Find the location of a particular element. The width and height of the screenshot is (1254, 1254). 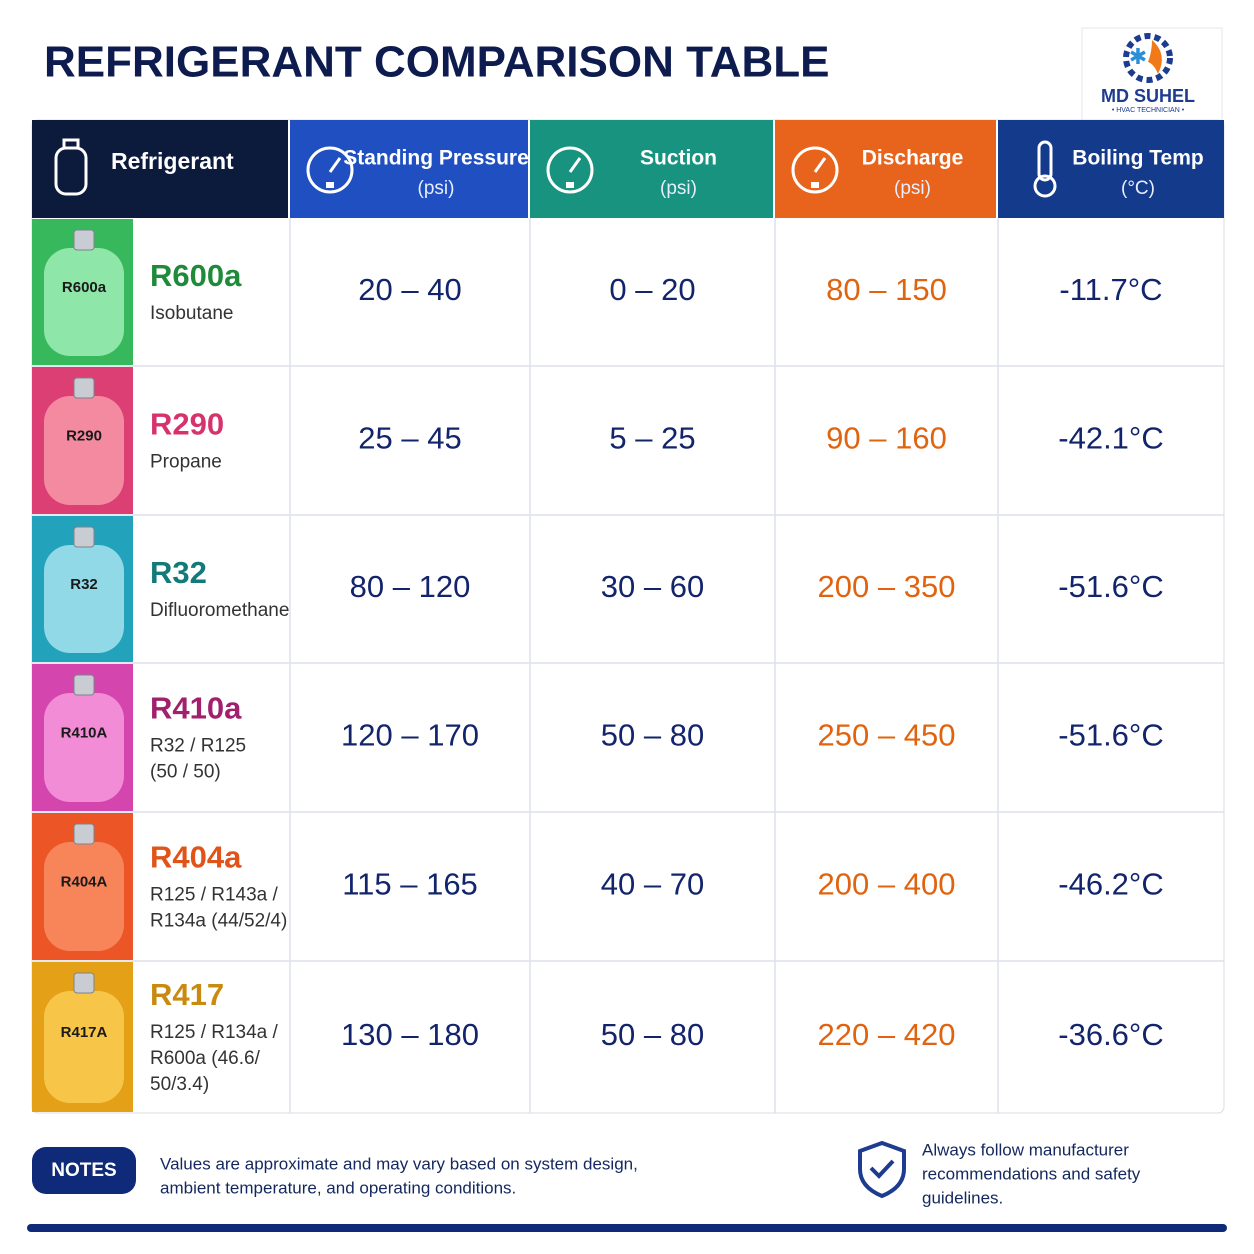

value-cell: 200 – 400 is located at coordinates (887, 884).